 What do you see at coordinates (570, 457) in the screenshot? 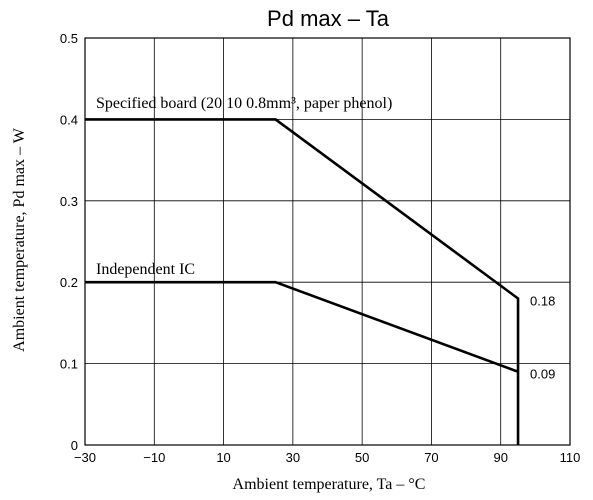
I see `x-tick-label: 110` at bounding box center [570, 457].